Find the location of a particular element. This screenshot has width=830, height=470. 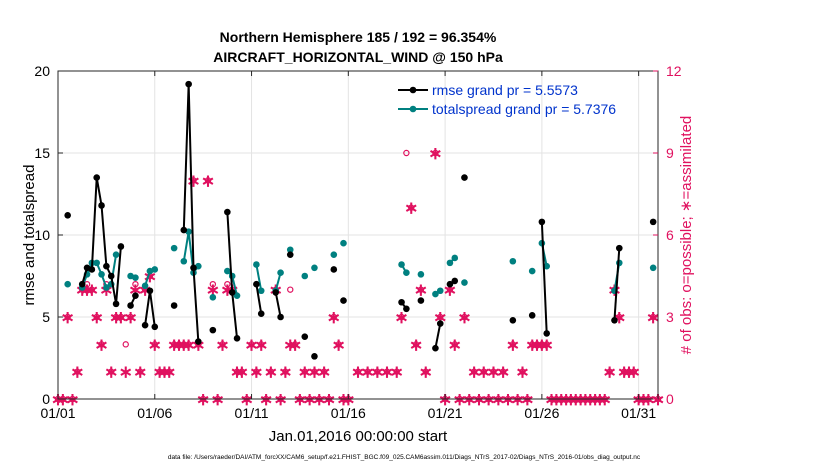

legend-rmse-label: rmse grand pr = 5.5573 is located at coordinates (505, 90).